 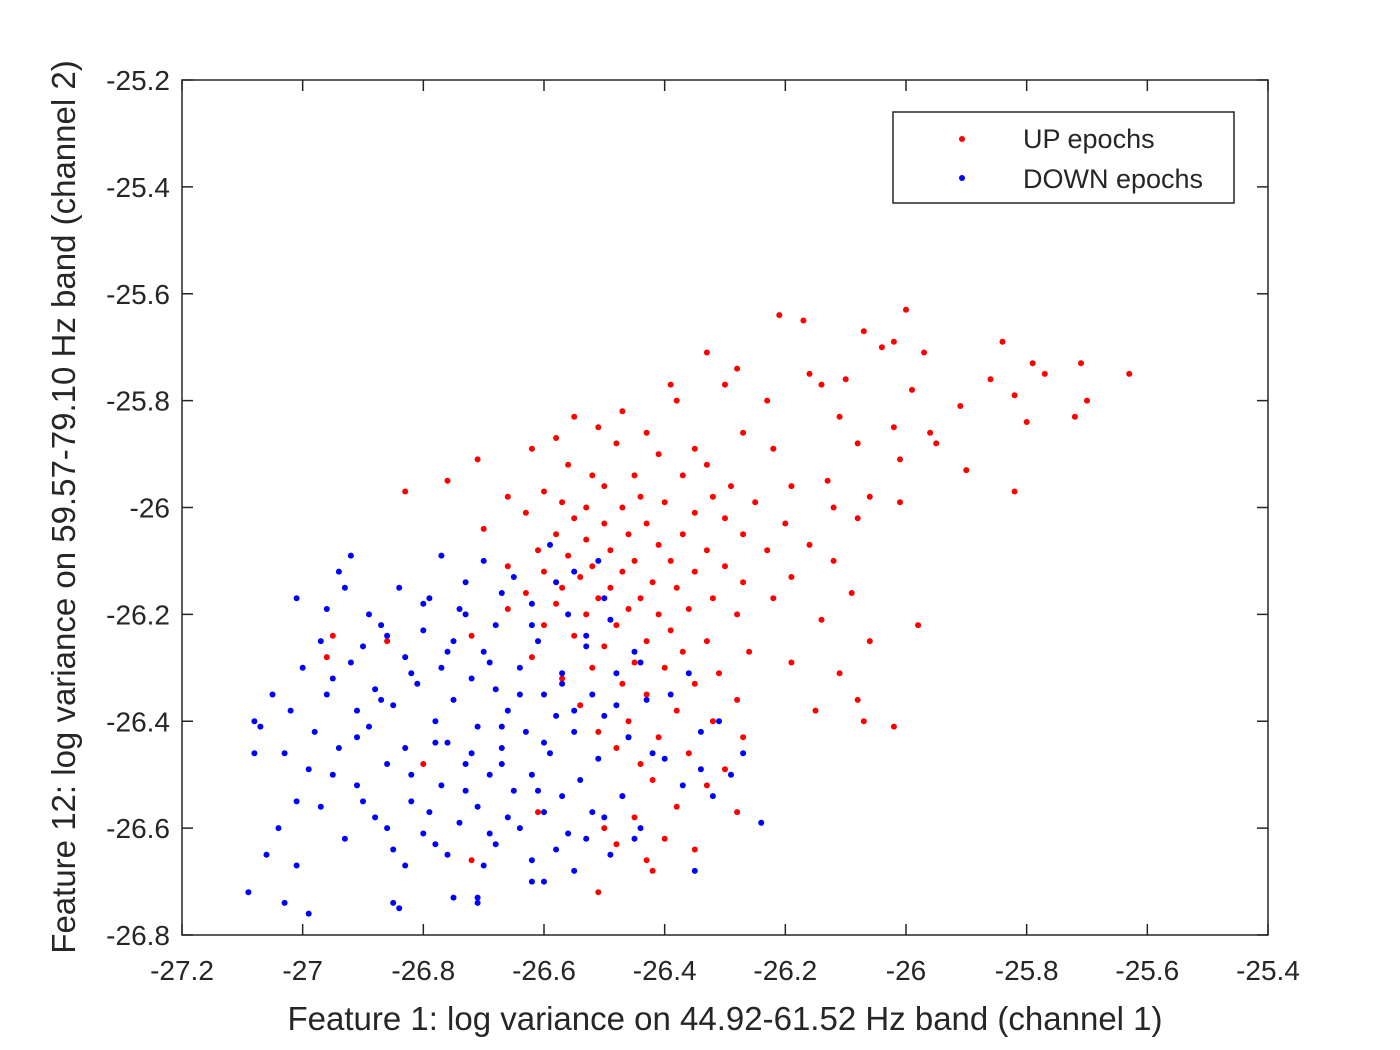 I want to click on y-tick-label: -25.6, so click(x=138, y=294).